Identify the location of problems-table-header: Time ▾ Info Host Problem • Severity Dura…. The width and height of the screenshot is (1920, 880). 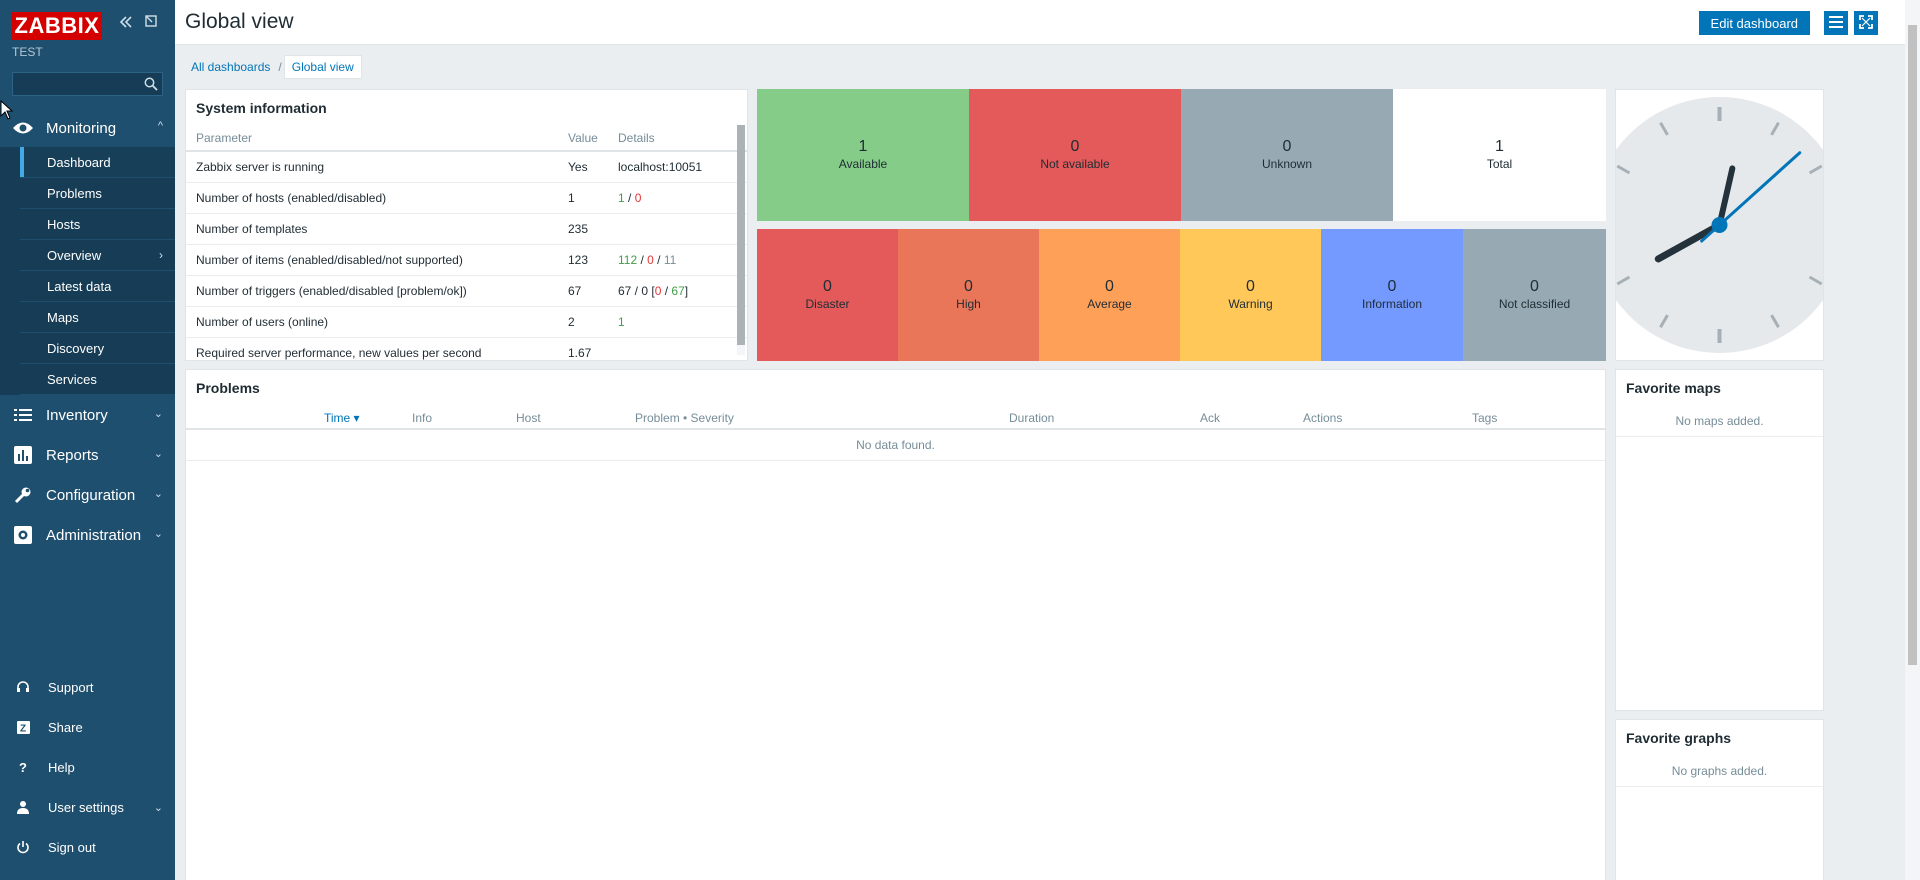
(895, 418).